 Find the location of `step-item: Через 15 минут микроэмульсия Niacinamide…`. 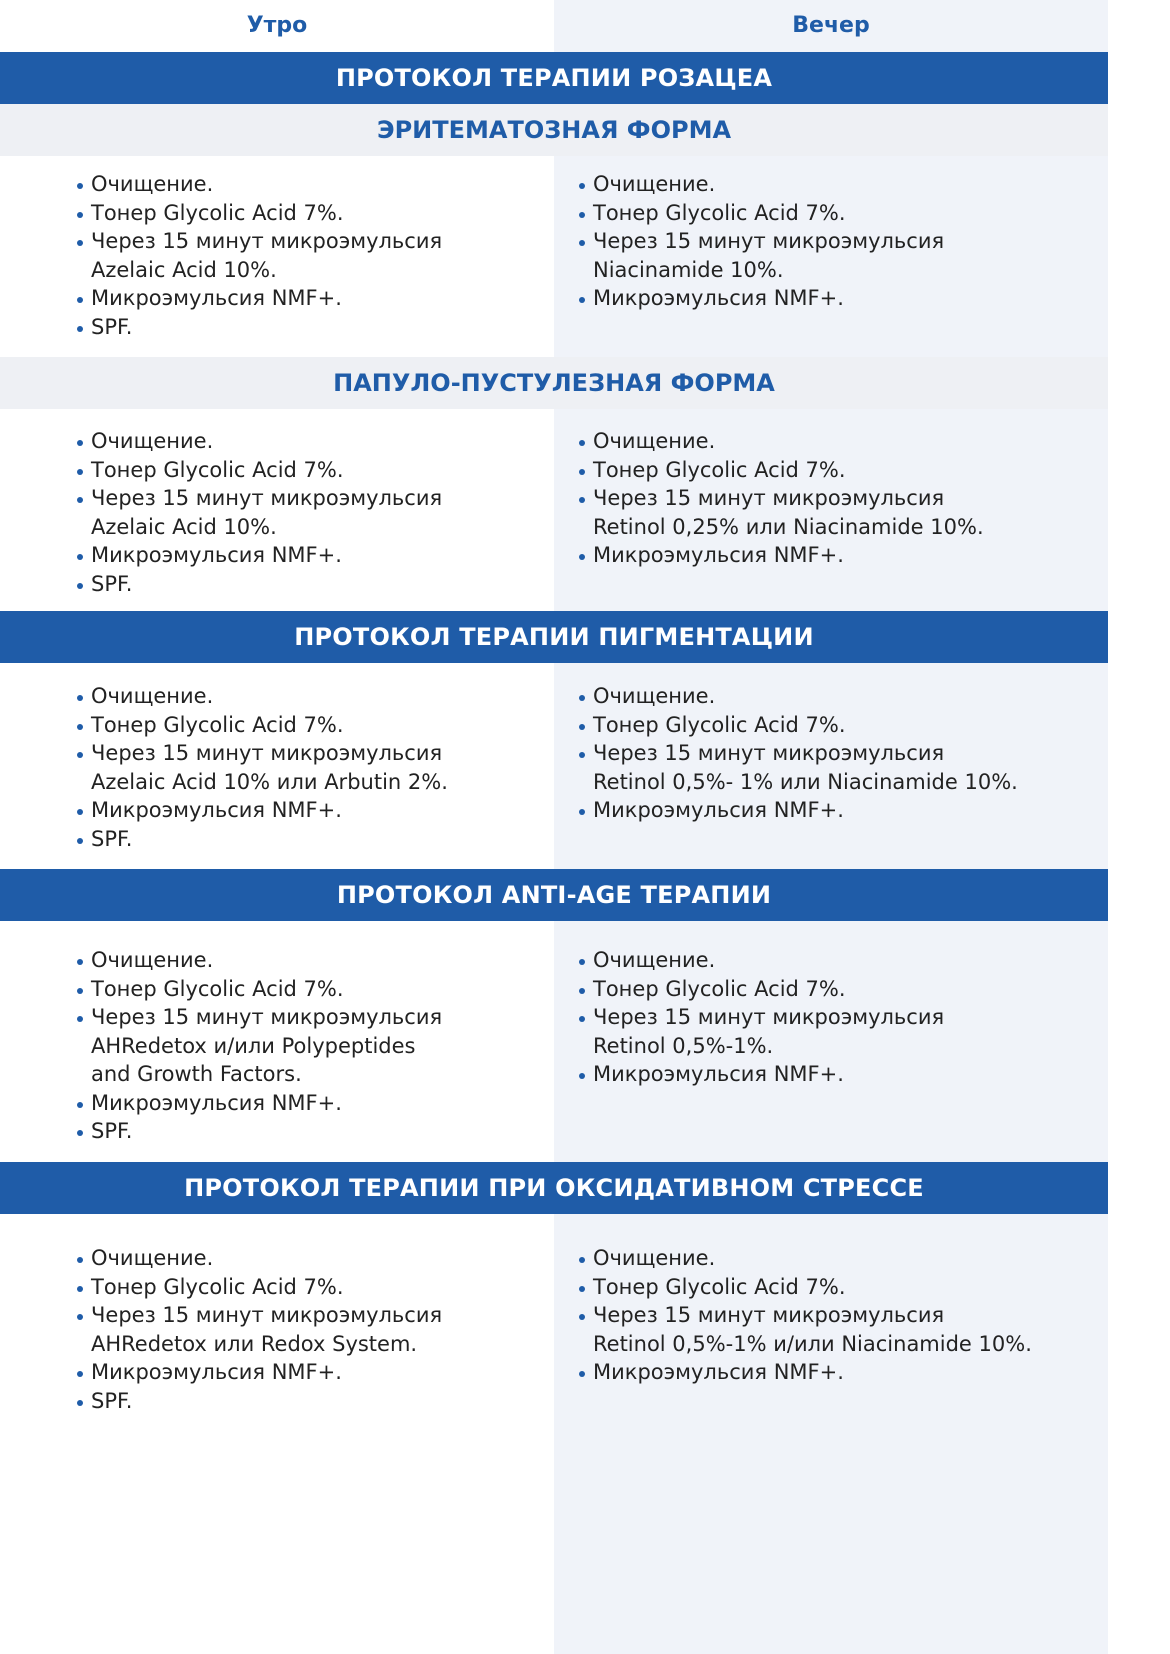

step-item: Через 15 минут микроэмульсия Niacinamide… is located at coordinates (843, 255).